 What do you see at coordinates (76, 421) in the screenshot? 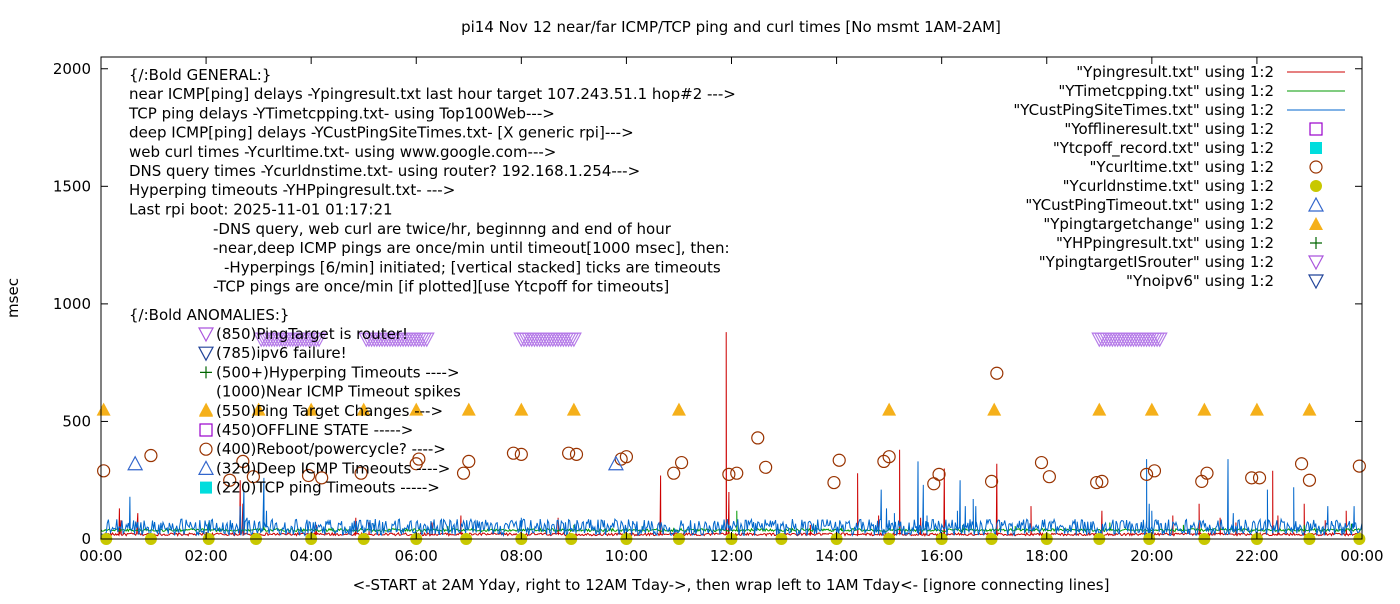
I see `y-tick-label: 500` at bounding box center [76, 421].